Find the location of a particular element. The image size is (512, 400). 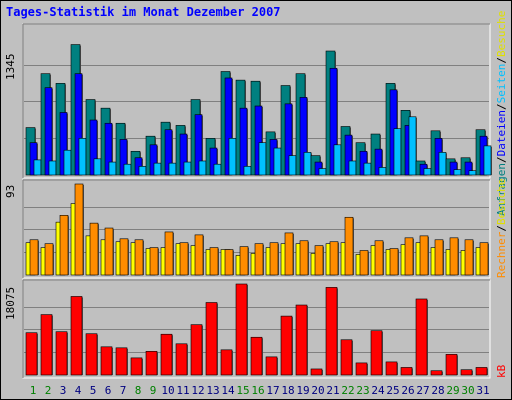

x-tick-label: 18 is located at coordinates (287, 390).